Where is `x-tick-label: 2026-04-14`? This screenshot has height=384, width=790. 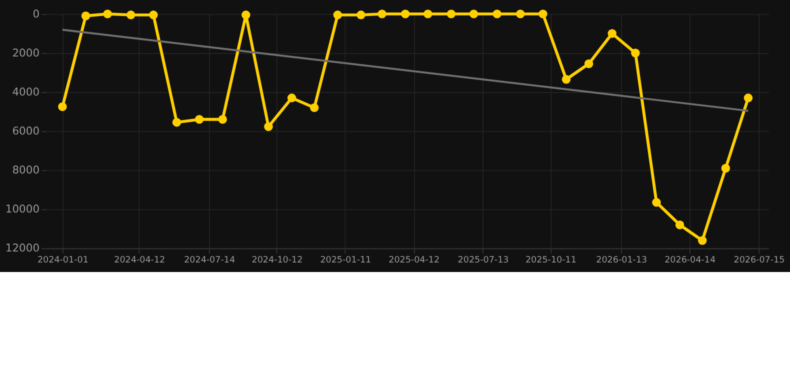 x-tick-label: 2026-04-14 is located at coordinates (690, 260).